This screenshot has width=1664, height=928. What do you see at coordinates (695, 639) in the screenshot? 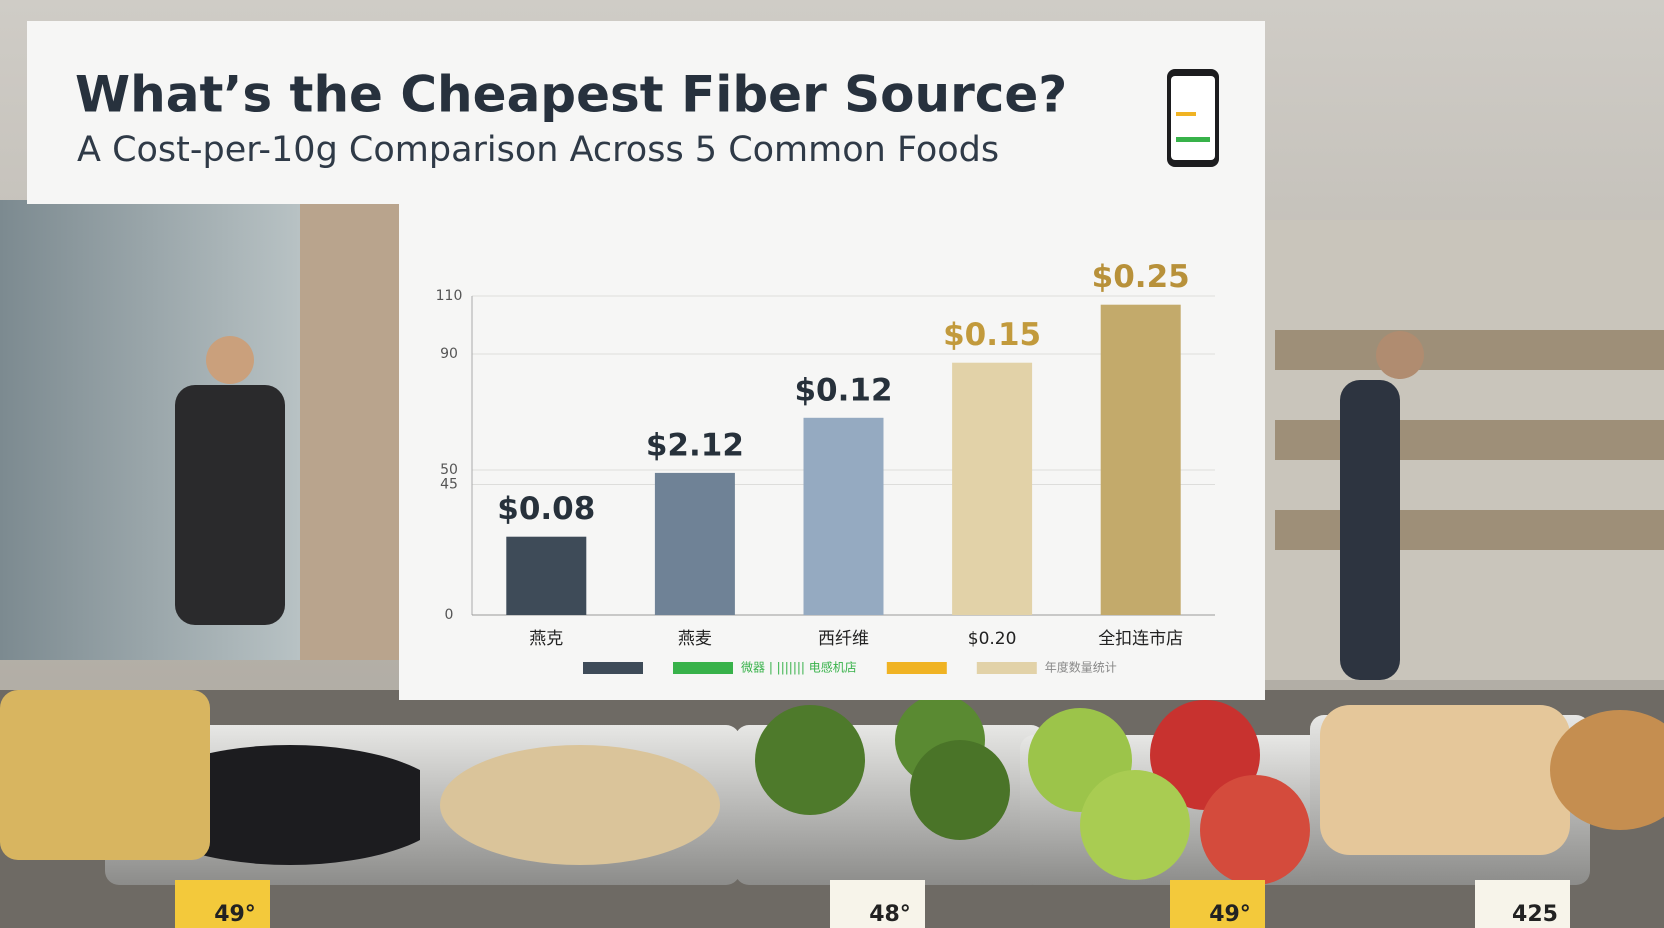
I see `x-tick-label: 燕麦` at bounding box center [695, 639].